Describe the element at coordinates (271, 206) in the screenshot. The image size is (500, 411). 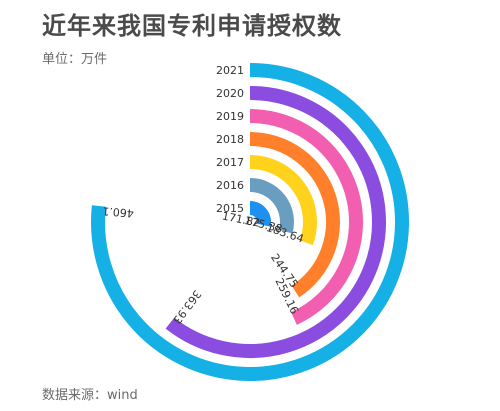
I see `bar-2016` at that location.